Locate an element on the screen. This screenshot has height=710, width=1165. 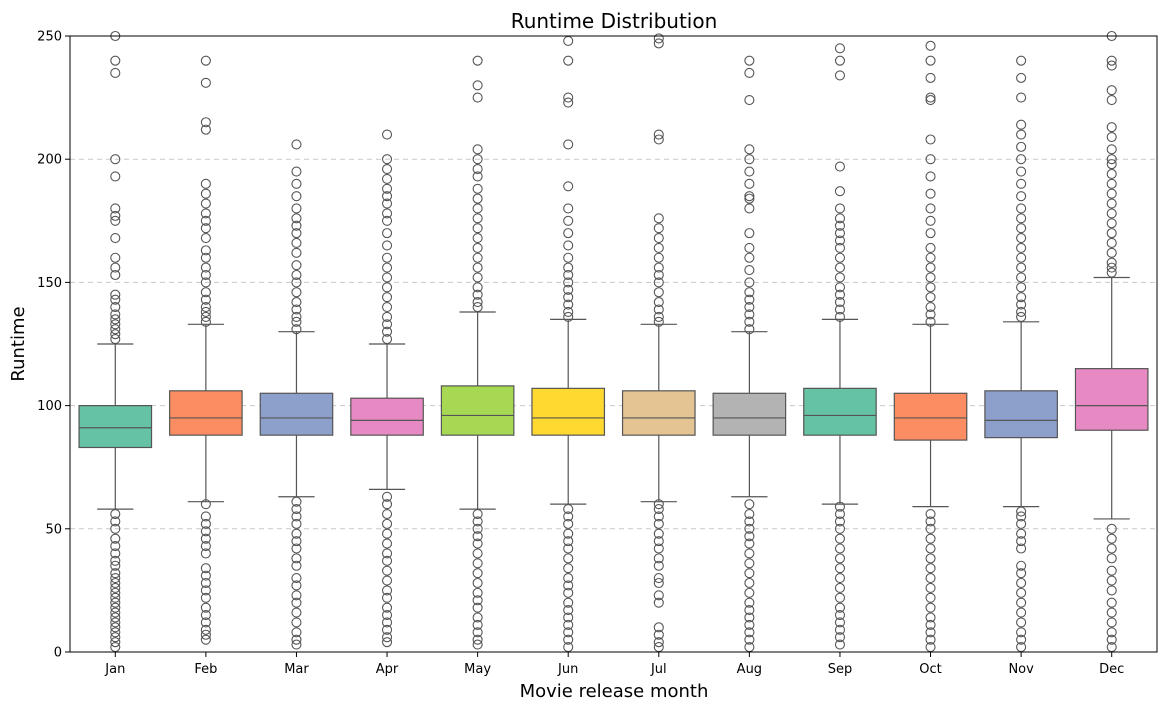
box-sep is located at coordinates (840, 346).